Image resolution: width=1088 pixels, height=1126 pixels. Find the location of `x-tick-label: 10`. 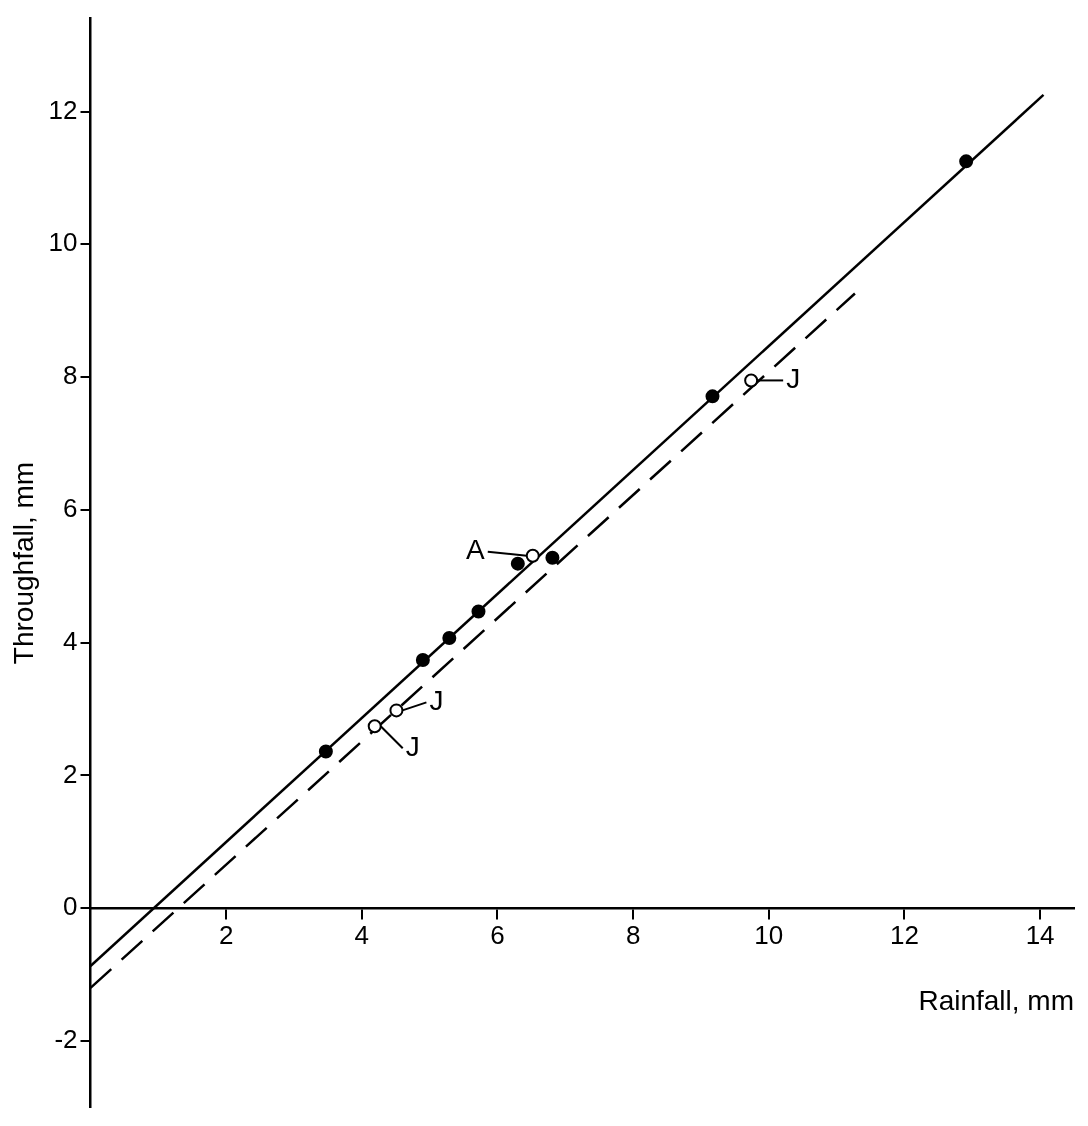

x-tick-label: 10 is located at coordinates (769, 935).